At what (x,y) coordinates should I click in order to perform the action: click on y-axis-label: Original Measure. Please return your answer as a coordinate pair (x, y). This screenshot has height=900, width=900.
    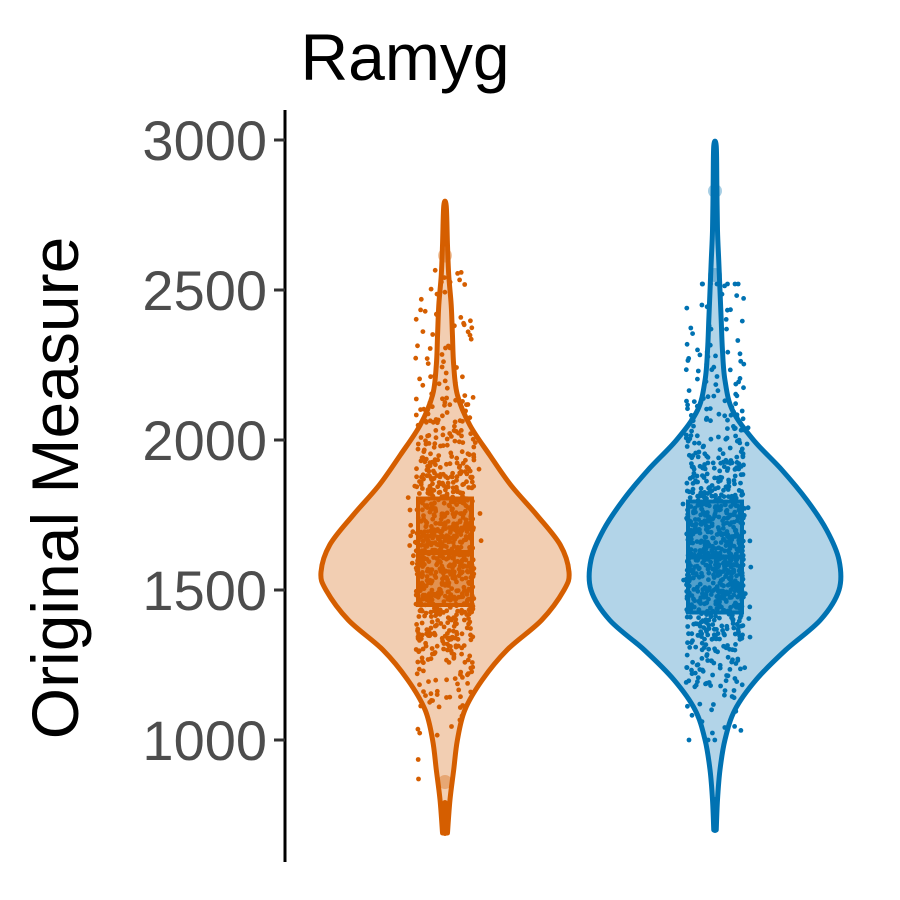
    Looking at the image, I should click on (55, 488).